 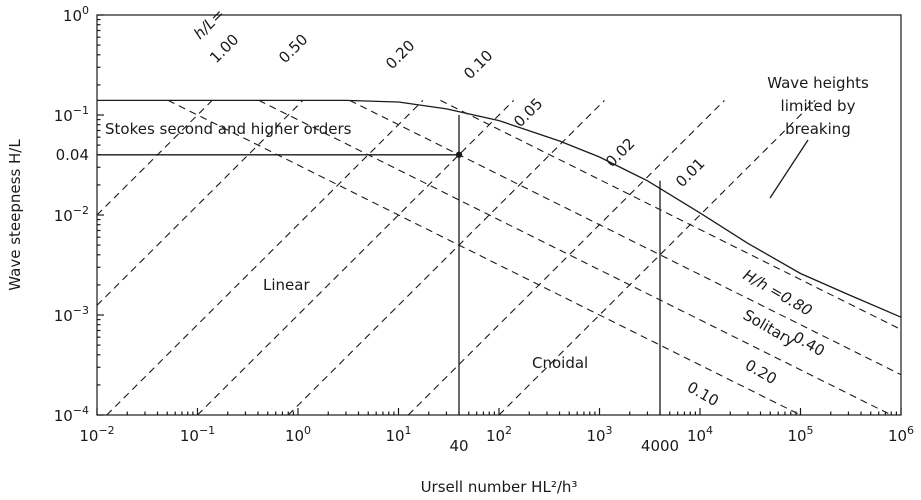 What do you see at coordinates (703, 394) in the screenshot?
I see `H-over-h-label: 0.10` at bounding box center [703, 394].